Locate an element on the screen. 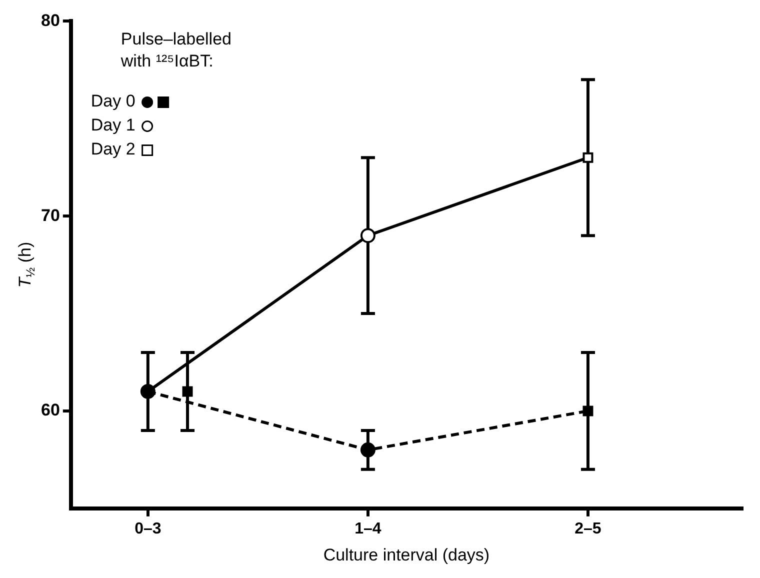  legend-label: Day 1 is located at coordinates (113, 124).